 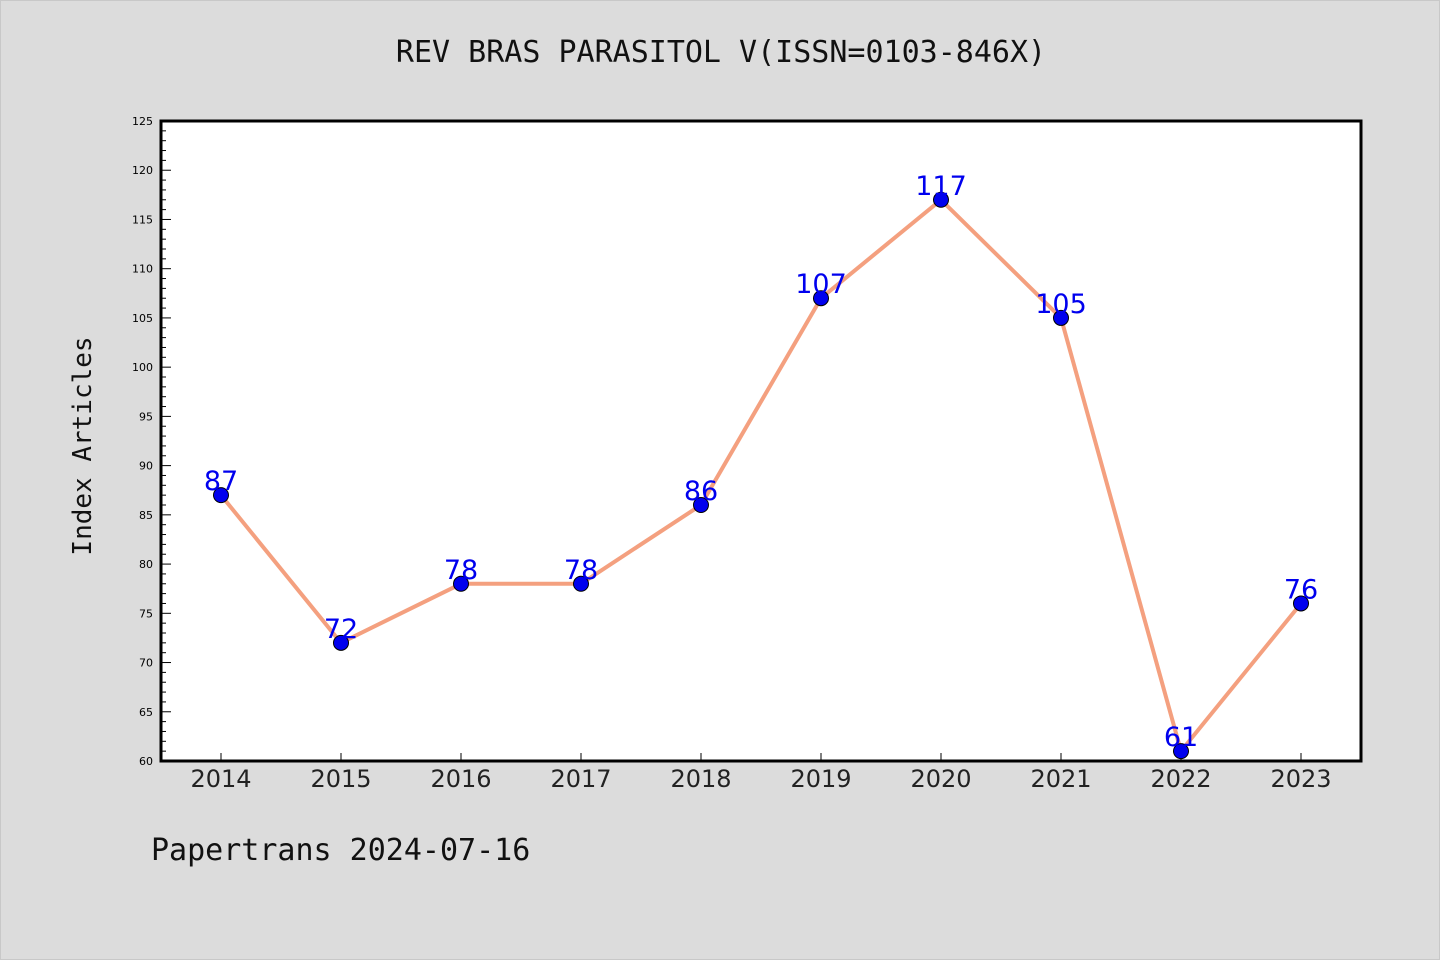 I want to click on y-tick-label: 110, so click(x=142, y=269).